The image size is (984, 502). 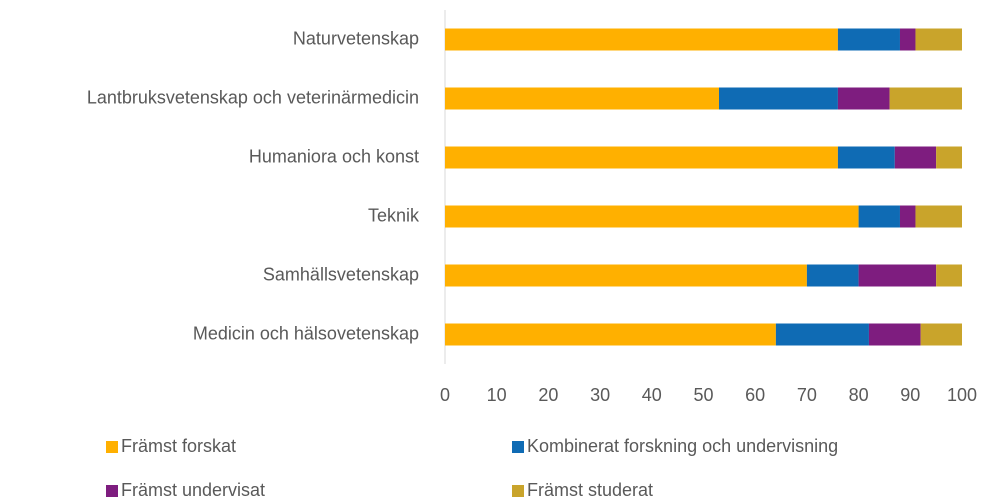 I want to click on x-tick-label: 90, so click(x=910, y=395).